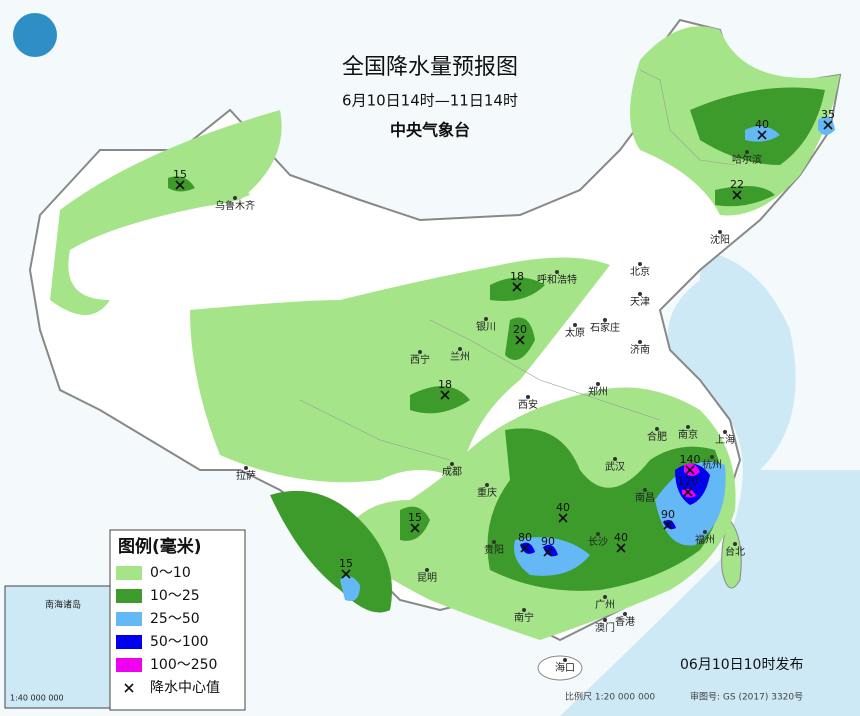 This screenshot has height=716, width=860. Describe the element at coordinates (712, 464) in the screenshot. I see `city-label: 杭州` at that location.